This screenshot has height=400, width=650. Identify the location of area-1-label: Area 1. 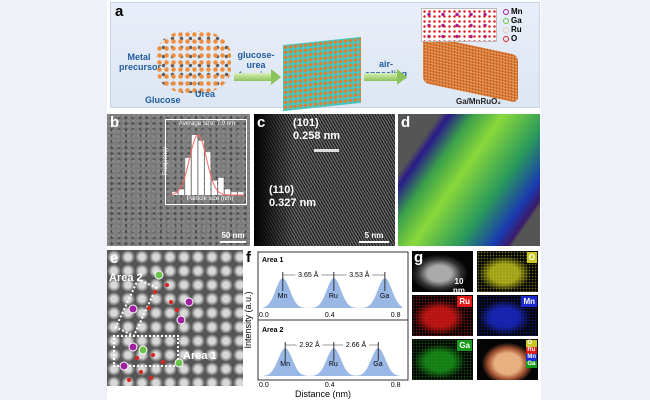
(200, 356).